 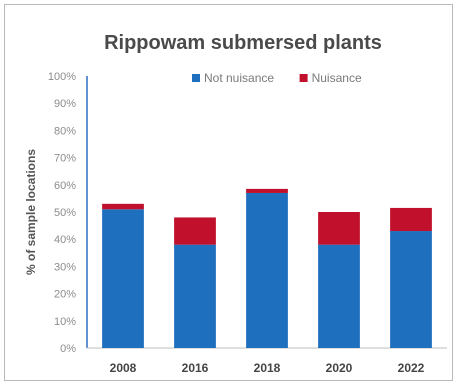 I want to click on y-axis-label: % of sample locations, so click(x=31, y=212).